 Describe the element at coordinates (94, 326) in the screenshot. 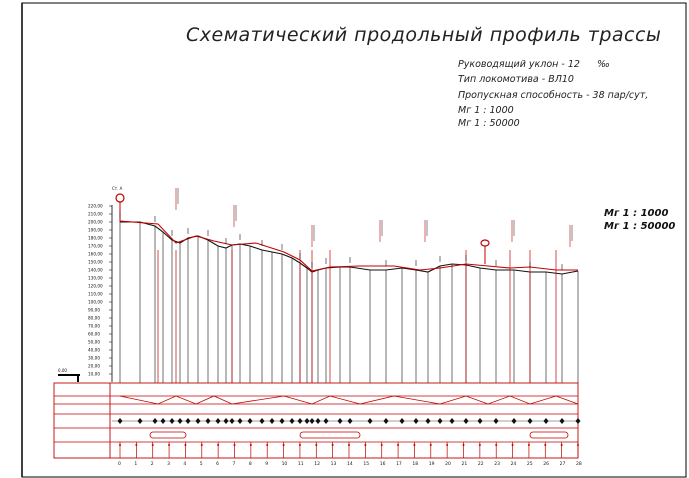

I see `elevation-tick-label: 70,00` at that location.